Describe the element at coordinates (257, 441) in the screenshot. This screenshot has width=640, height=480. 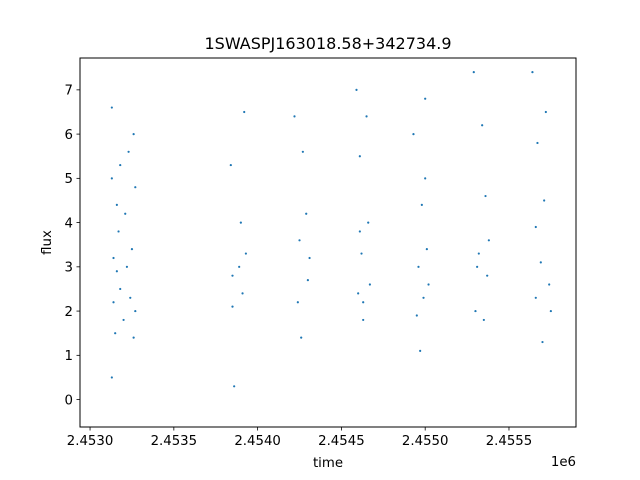
I see `x-tick-label: 2.4540` at that location.